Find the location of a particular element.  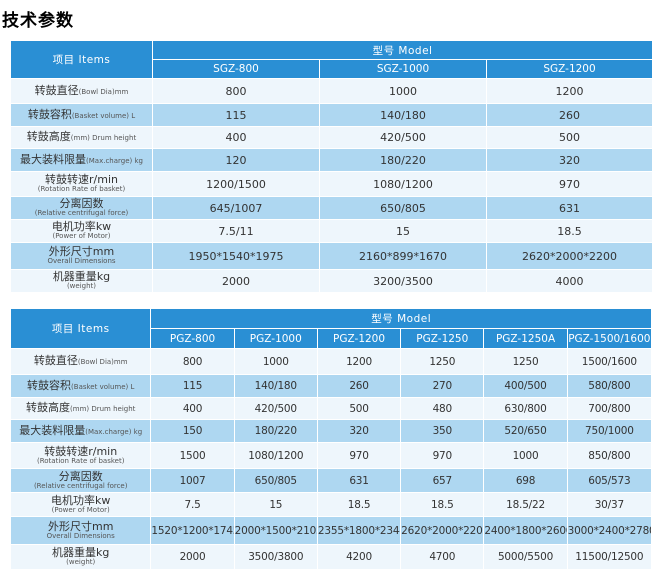

label-en: Overall Dimensions is located at coordinates (81, 261).